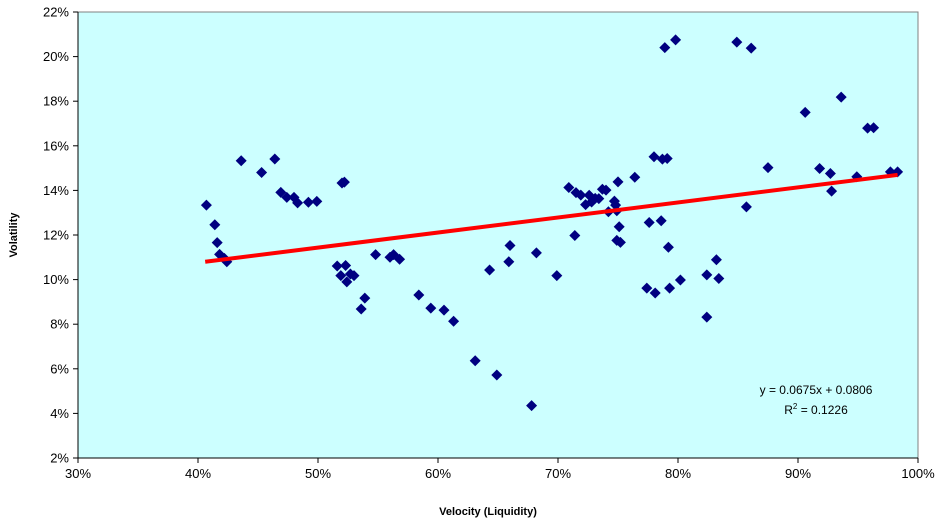 This screenshot has width=942, height=524. What do you see at coordinates (500, 469) in the screenshot?
I see `x-axis: 30% 40% 50% 60% 70% 80% 90% 100%` at bounding box center [500, 469].